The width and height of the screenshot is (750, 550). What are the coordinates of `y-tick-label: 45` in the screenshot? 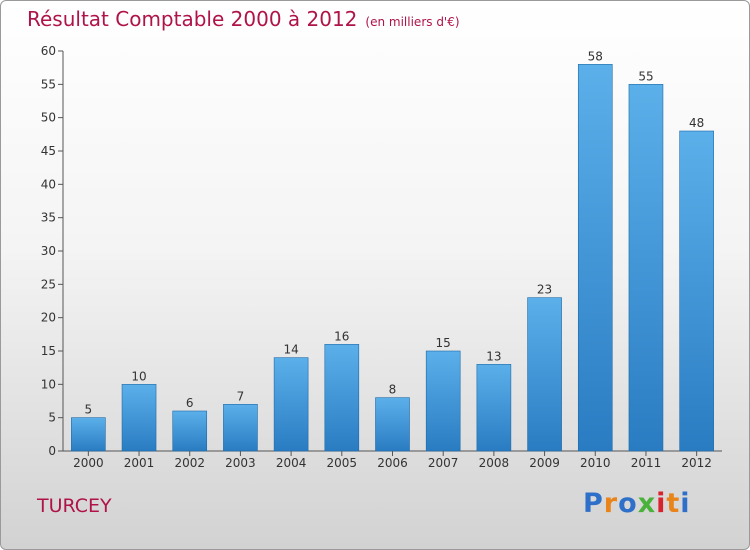 It's located at (48, 151).